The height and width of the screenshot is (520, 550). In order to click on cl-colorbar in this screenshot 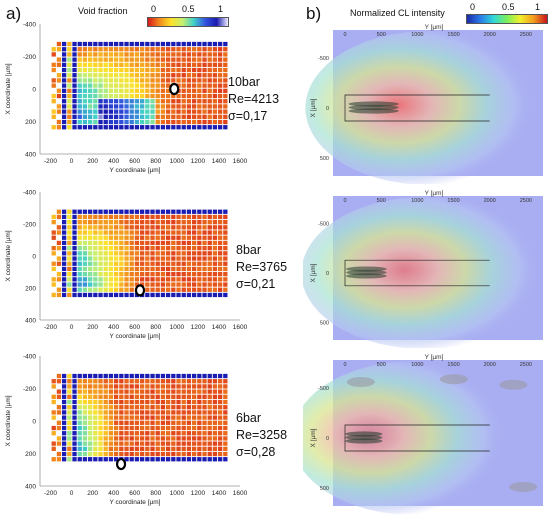, I will do `click(507, 19)`.